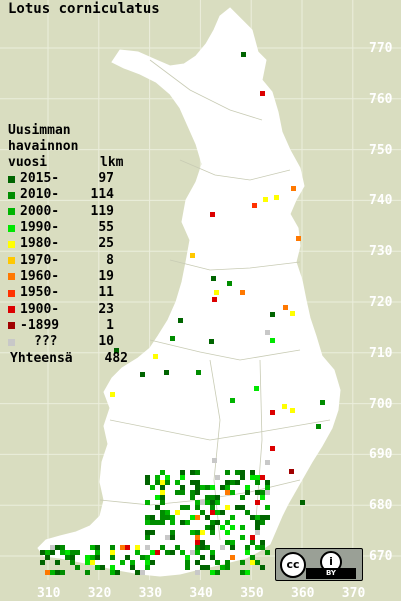 The height and width of the screenshot is (601, 401). What do you see at coordinates (40, 325) in the screenshot?
I see `legend-period: -1899` at bounding box center [40, 325].